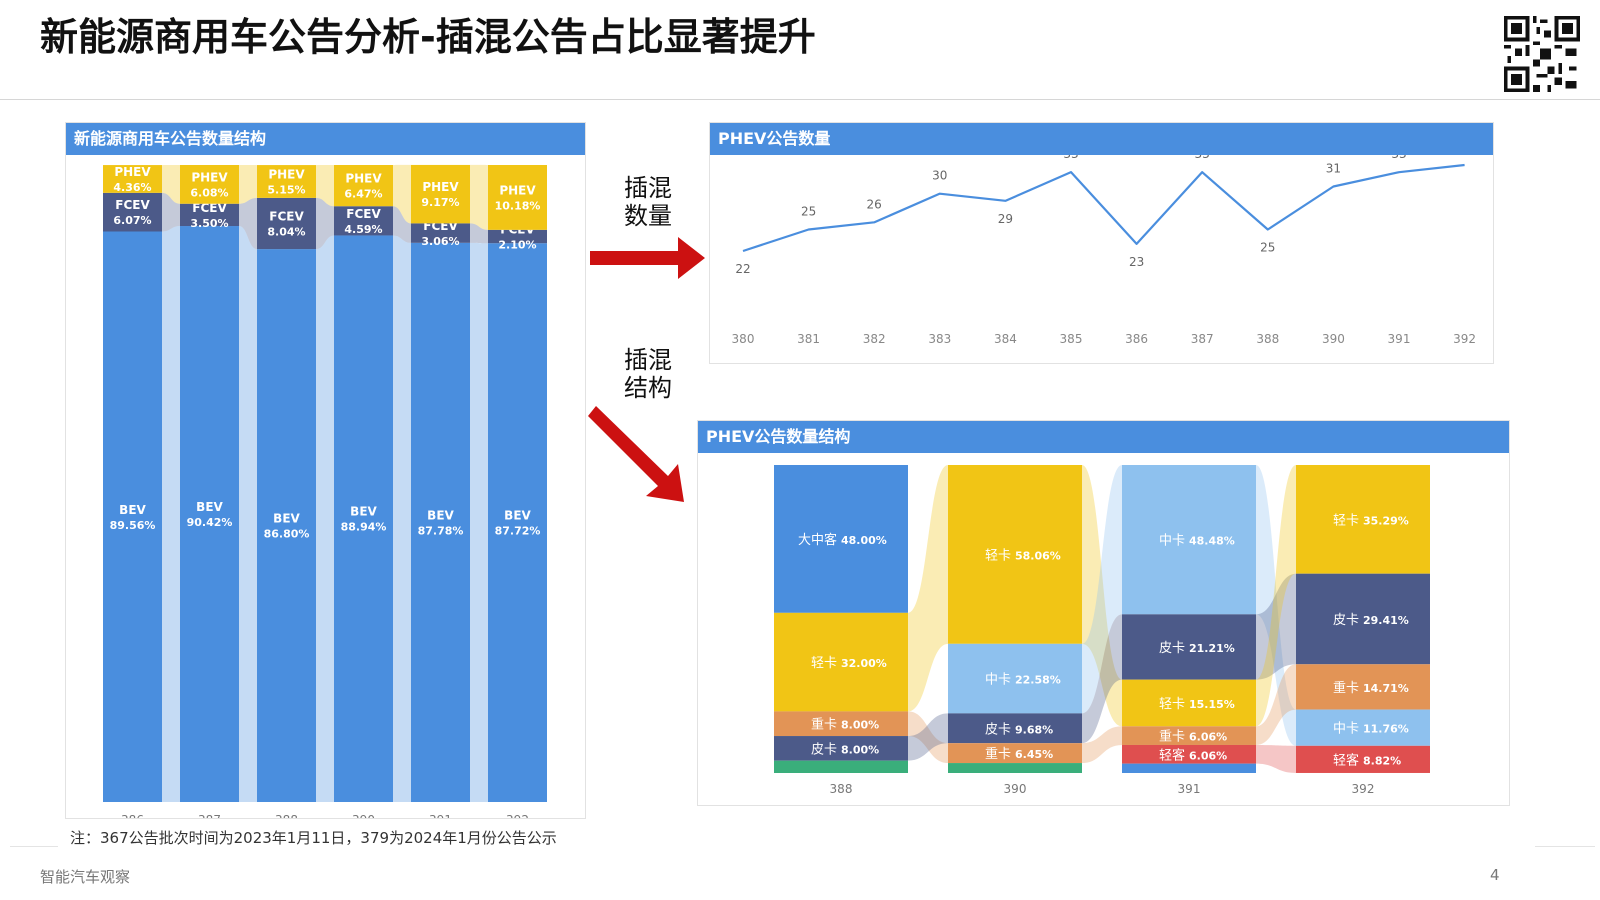 Image resolution: width=1600 pixels, height=900 pixels. Describe the element at coordinates (1542, 54) in the screenshot. I see `qr-code-icon` at that location.